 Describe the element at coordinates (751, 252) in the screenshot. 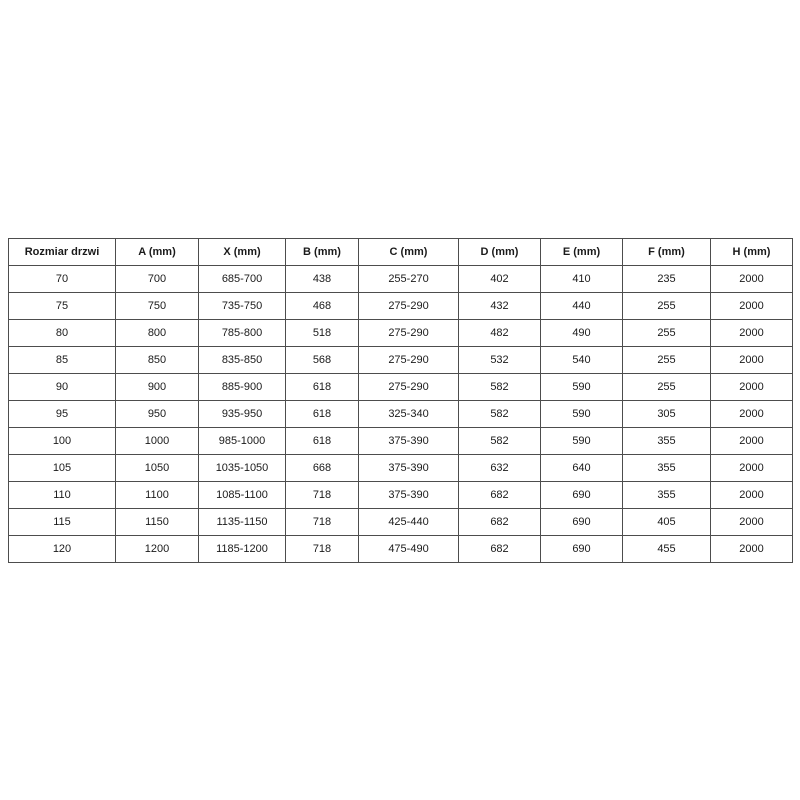

I see `column-header: H (mm)` at that location.